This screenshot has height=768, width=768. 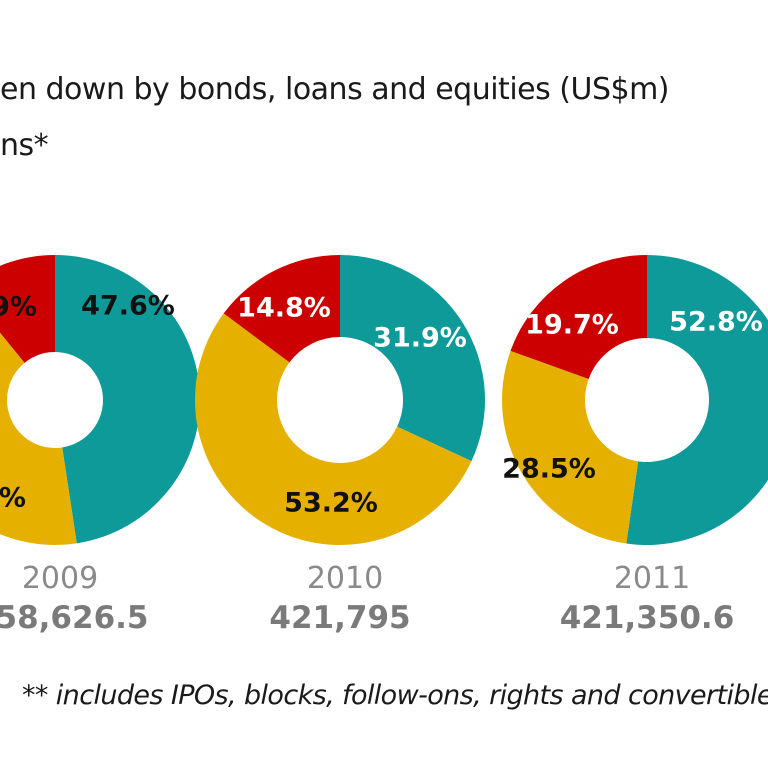 I want to click on slice-label-2010-0: 31.9%, so click(x=420, y=338).